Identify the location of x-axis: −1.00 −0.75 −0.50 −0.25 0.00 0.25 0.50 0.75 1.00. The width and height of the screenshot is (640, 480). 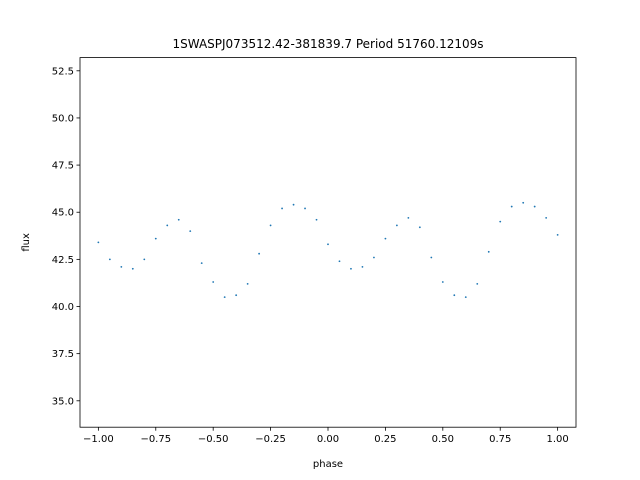
(326, 436).